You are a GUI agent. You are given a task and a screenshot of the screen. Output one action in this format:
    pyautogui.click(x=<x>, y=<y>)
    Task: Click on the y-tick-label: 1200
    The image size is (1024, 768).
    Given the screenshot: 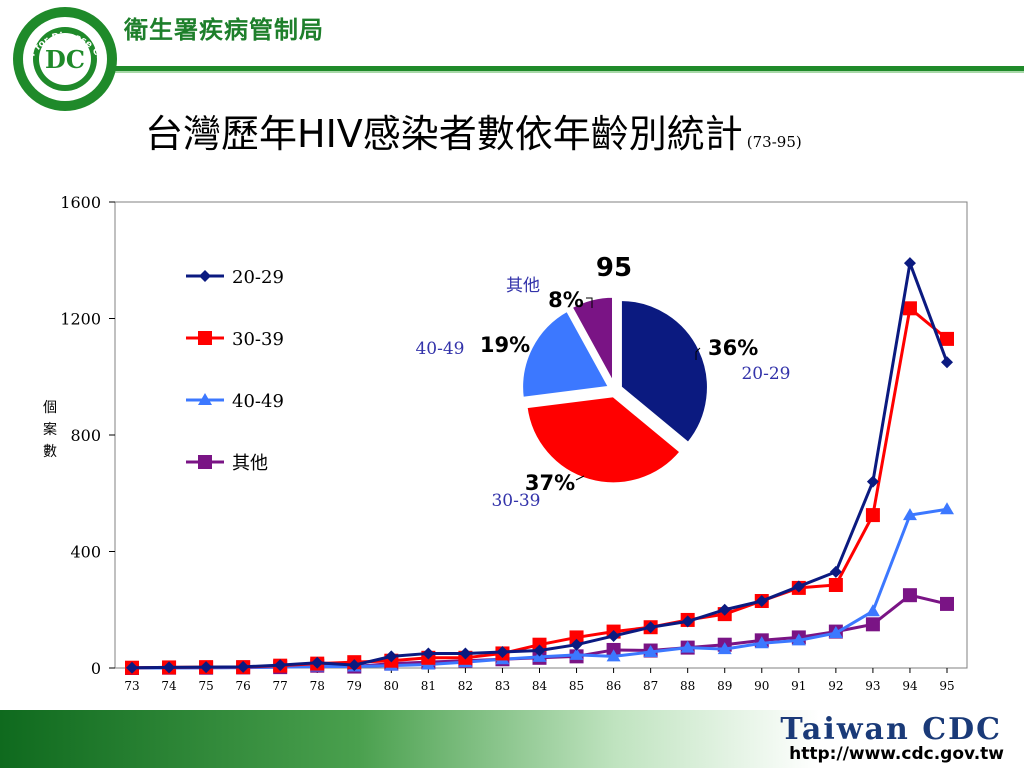 What is the action you would take?
    pyautogui.click(x=80, y=319)
    